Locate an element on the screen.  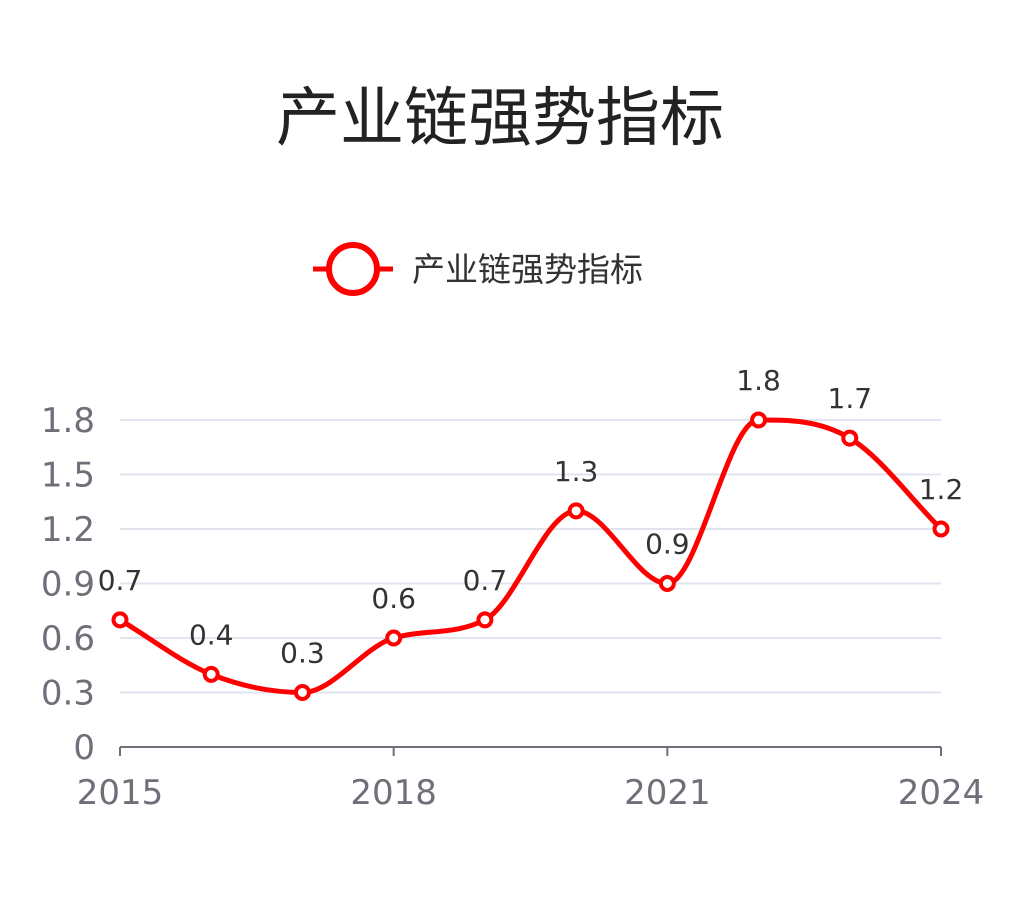
y-tick-label: 1.8 is located at coordinates (68, 421).